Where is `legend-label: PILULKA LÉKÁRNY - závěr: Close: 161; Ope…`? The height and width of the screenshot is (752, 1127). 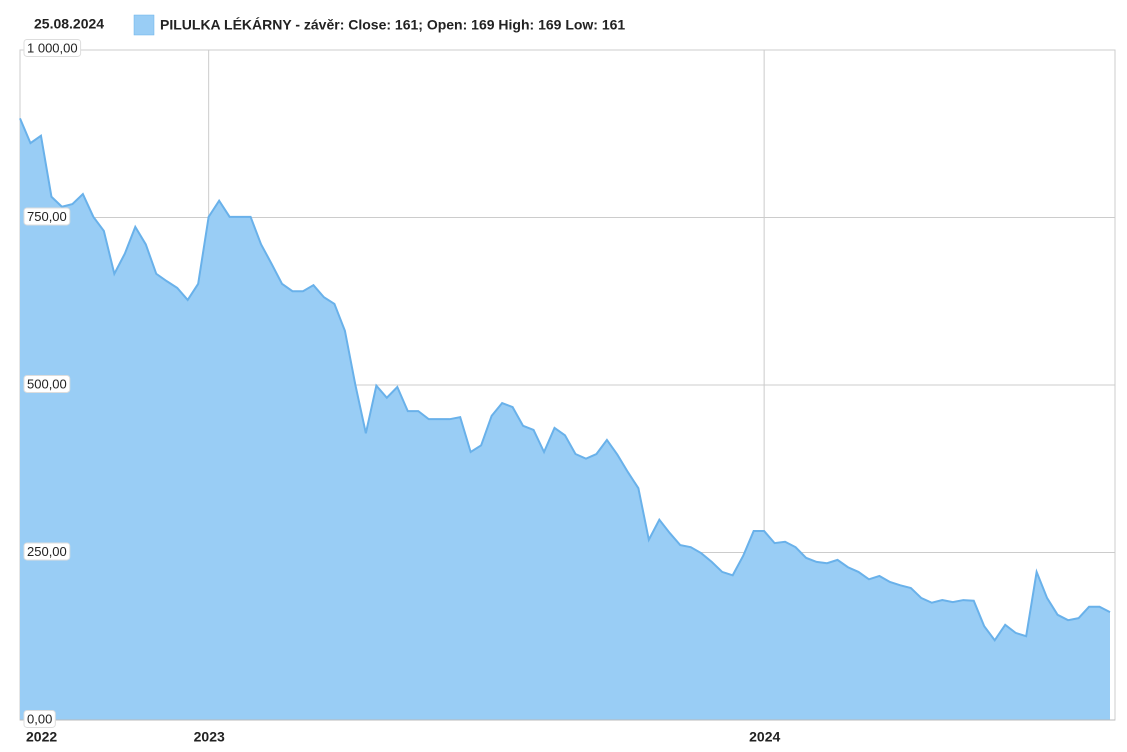 legend-label: PILULKA LÉKÁRNY - závěr: Close: 161; Ope… is located at coordinates (392, 25).